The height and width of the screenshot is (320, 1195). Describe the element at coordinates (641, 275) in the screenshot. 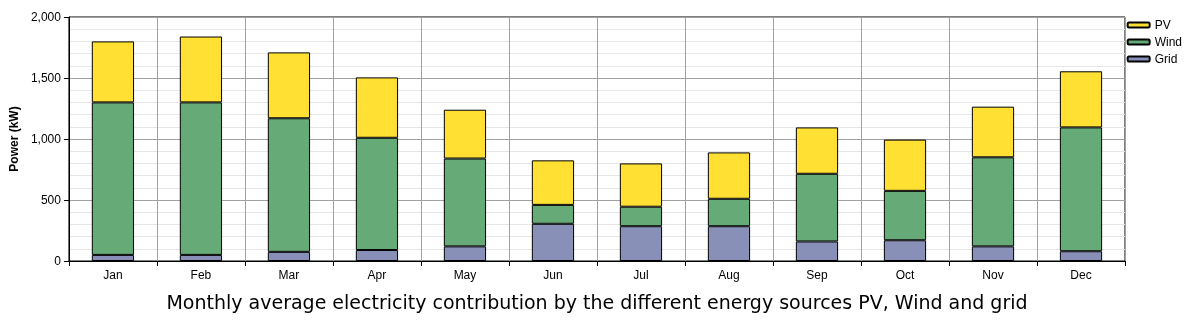

I see `x-tick-label: Jul` at that location.